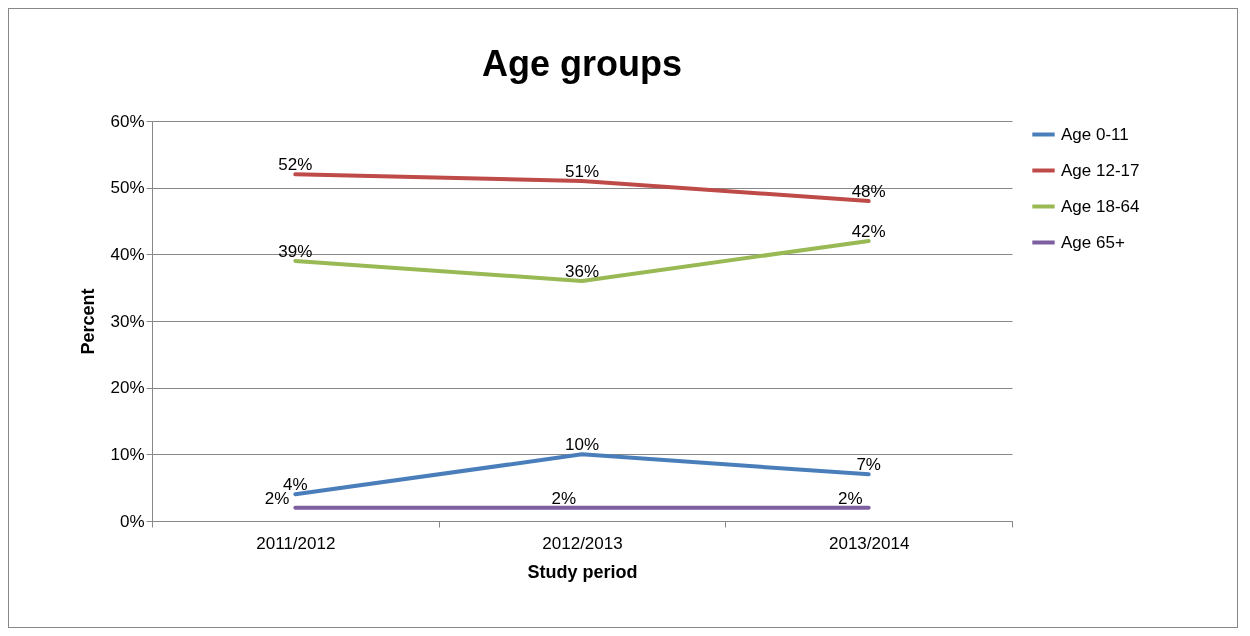 The height and width of the screenshot is (636, 1250). Describe the element at coordinates (582, 171) in the screenshot. I see `data-label: 51%` at that location.